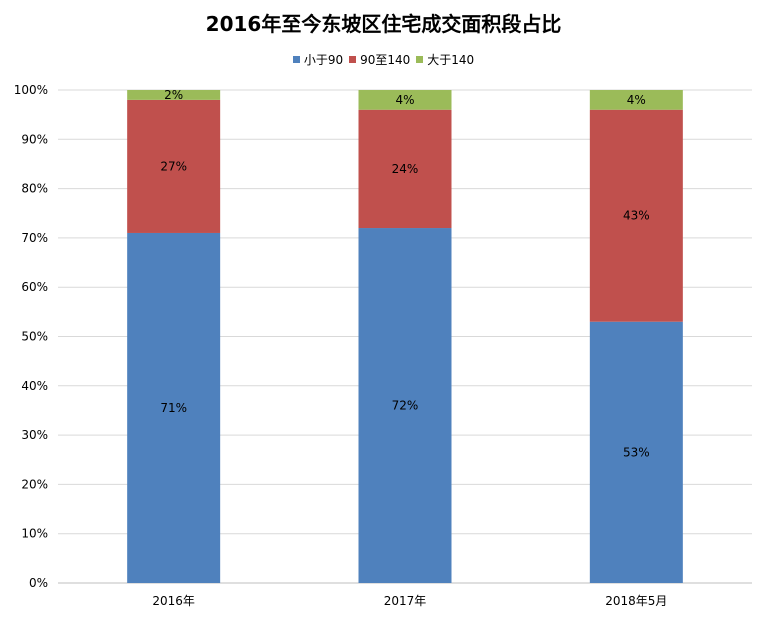 Image resolution: width=767 pixels, height=620 pixels. I want to click on legend-item: 大于140, so click(445, 59).